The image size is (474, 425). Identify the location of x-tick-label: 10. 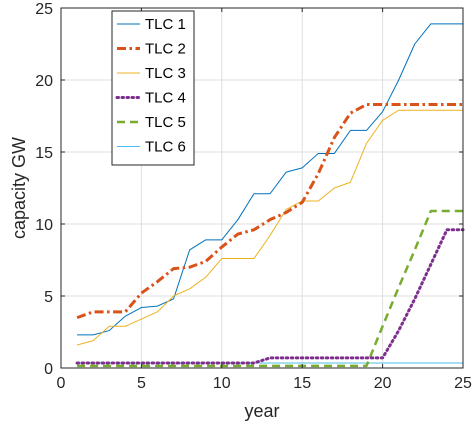
(222, 383).